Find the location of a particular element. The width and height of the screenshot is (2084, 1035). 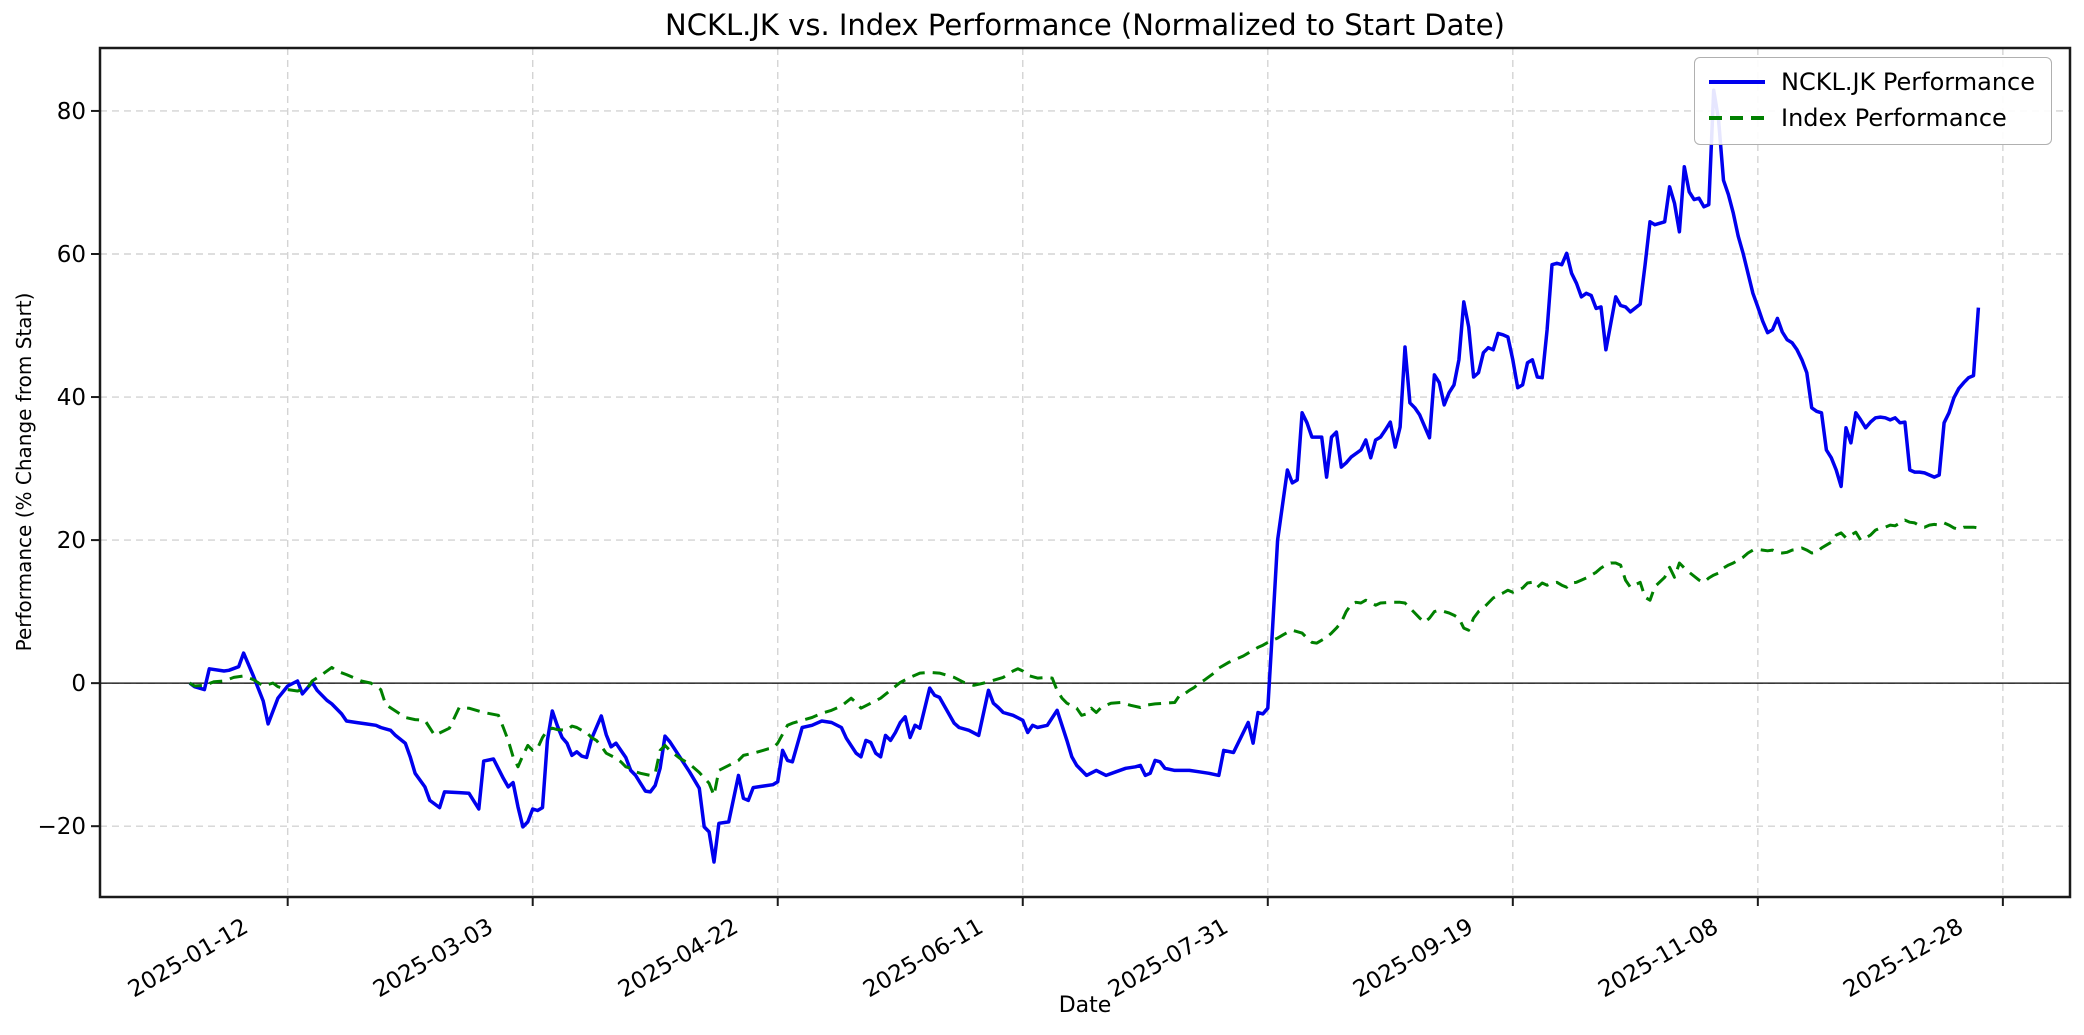

y-tick-label: 0 is located at coordinates (78, 684).